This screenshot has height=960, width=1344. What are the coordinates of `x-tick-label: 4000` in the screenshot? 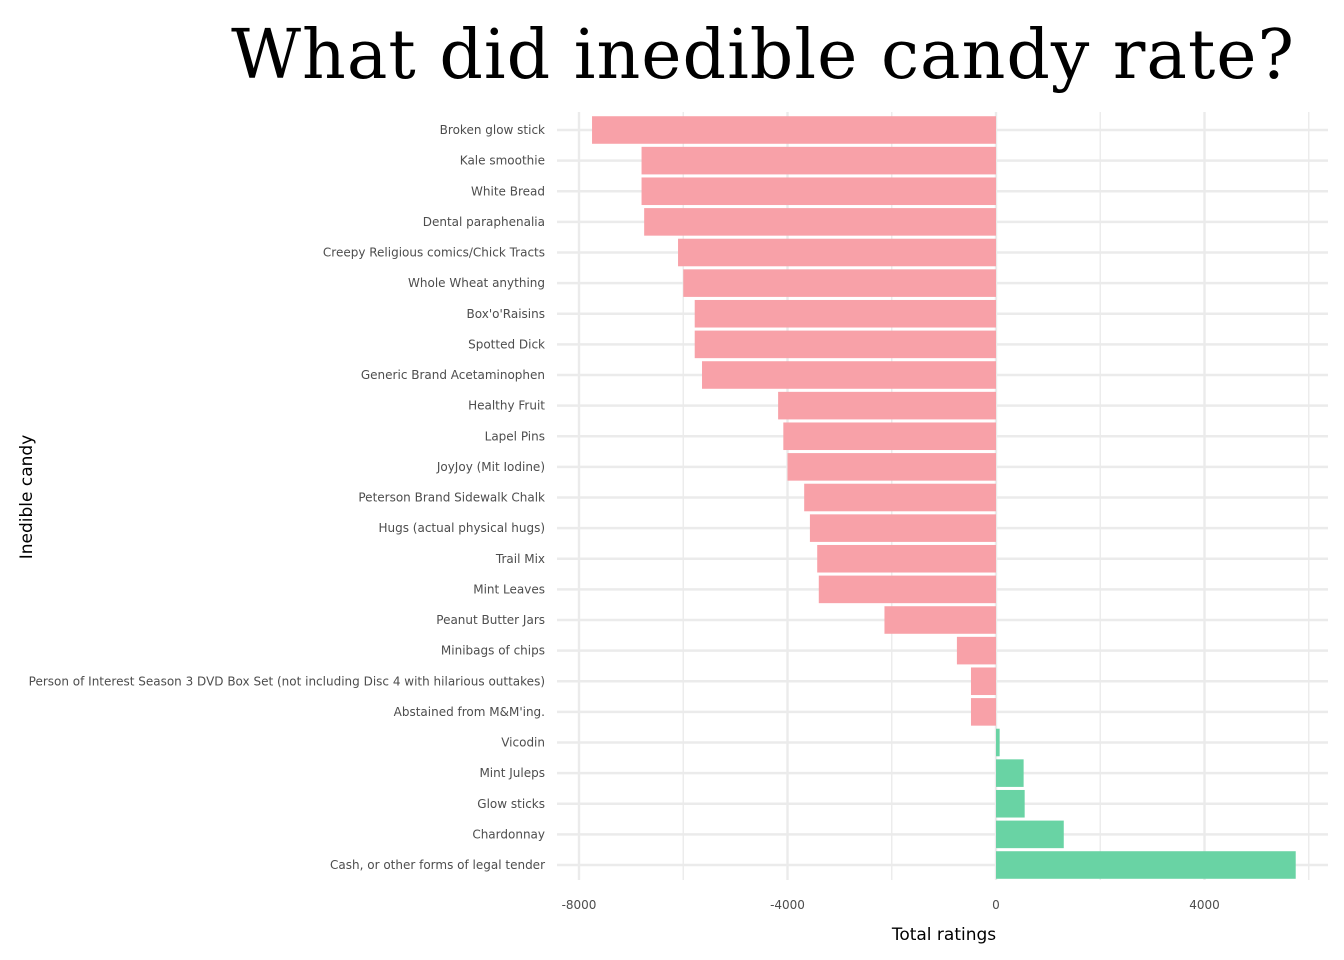 It's located at (1204, 905).